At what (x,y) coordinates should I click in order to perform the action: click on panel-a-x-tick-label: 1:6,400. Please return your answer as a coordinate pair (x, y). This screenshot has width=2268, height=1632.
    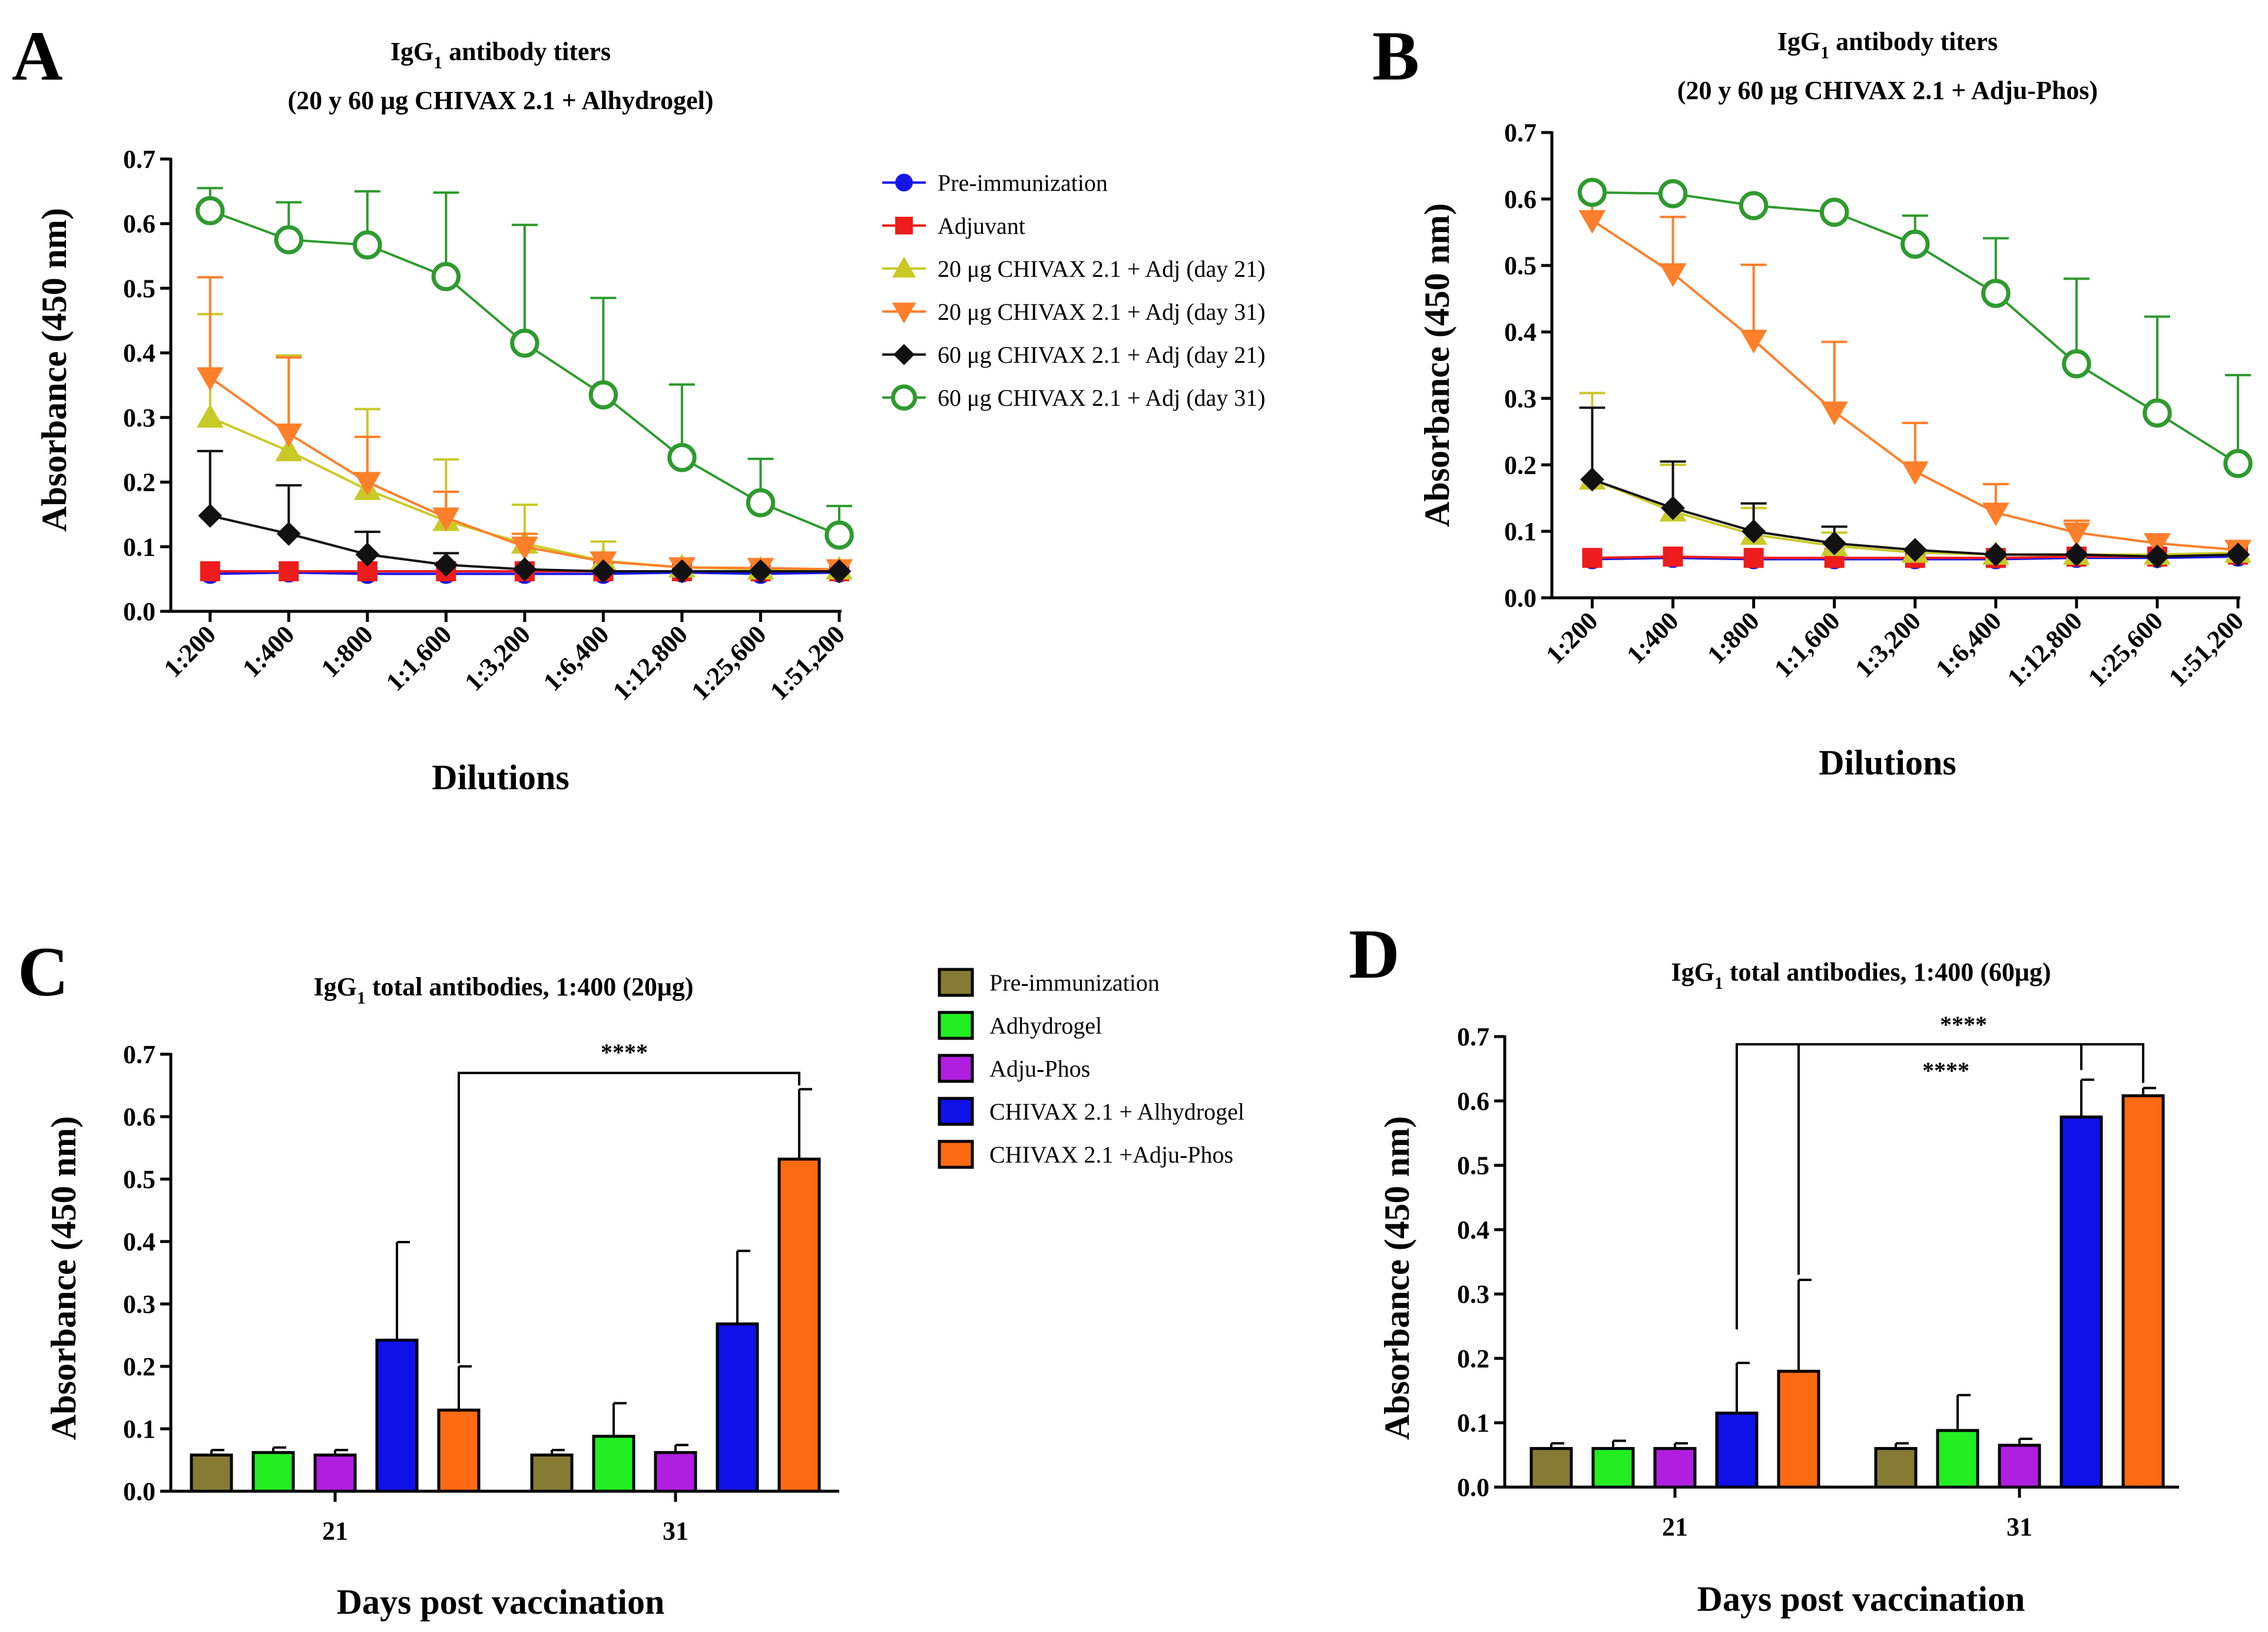
    Looking at the image, I should click on (576, 658).